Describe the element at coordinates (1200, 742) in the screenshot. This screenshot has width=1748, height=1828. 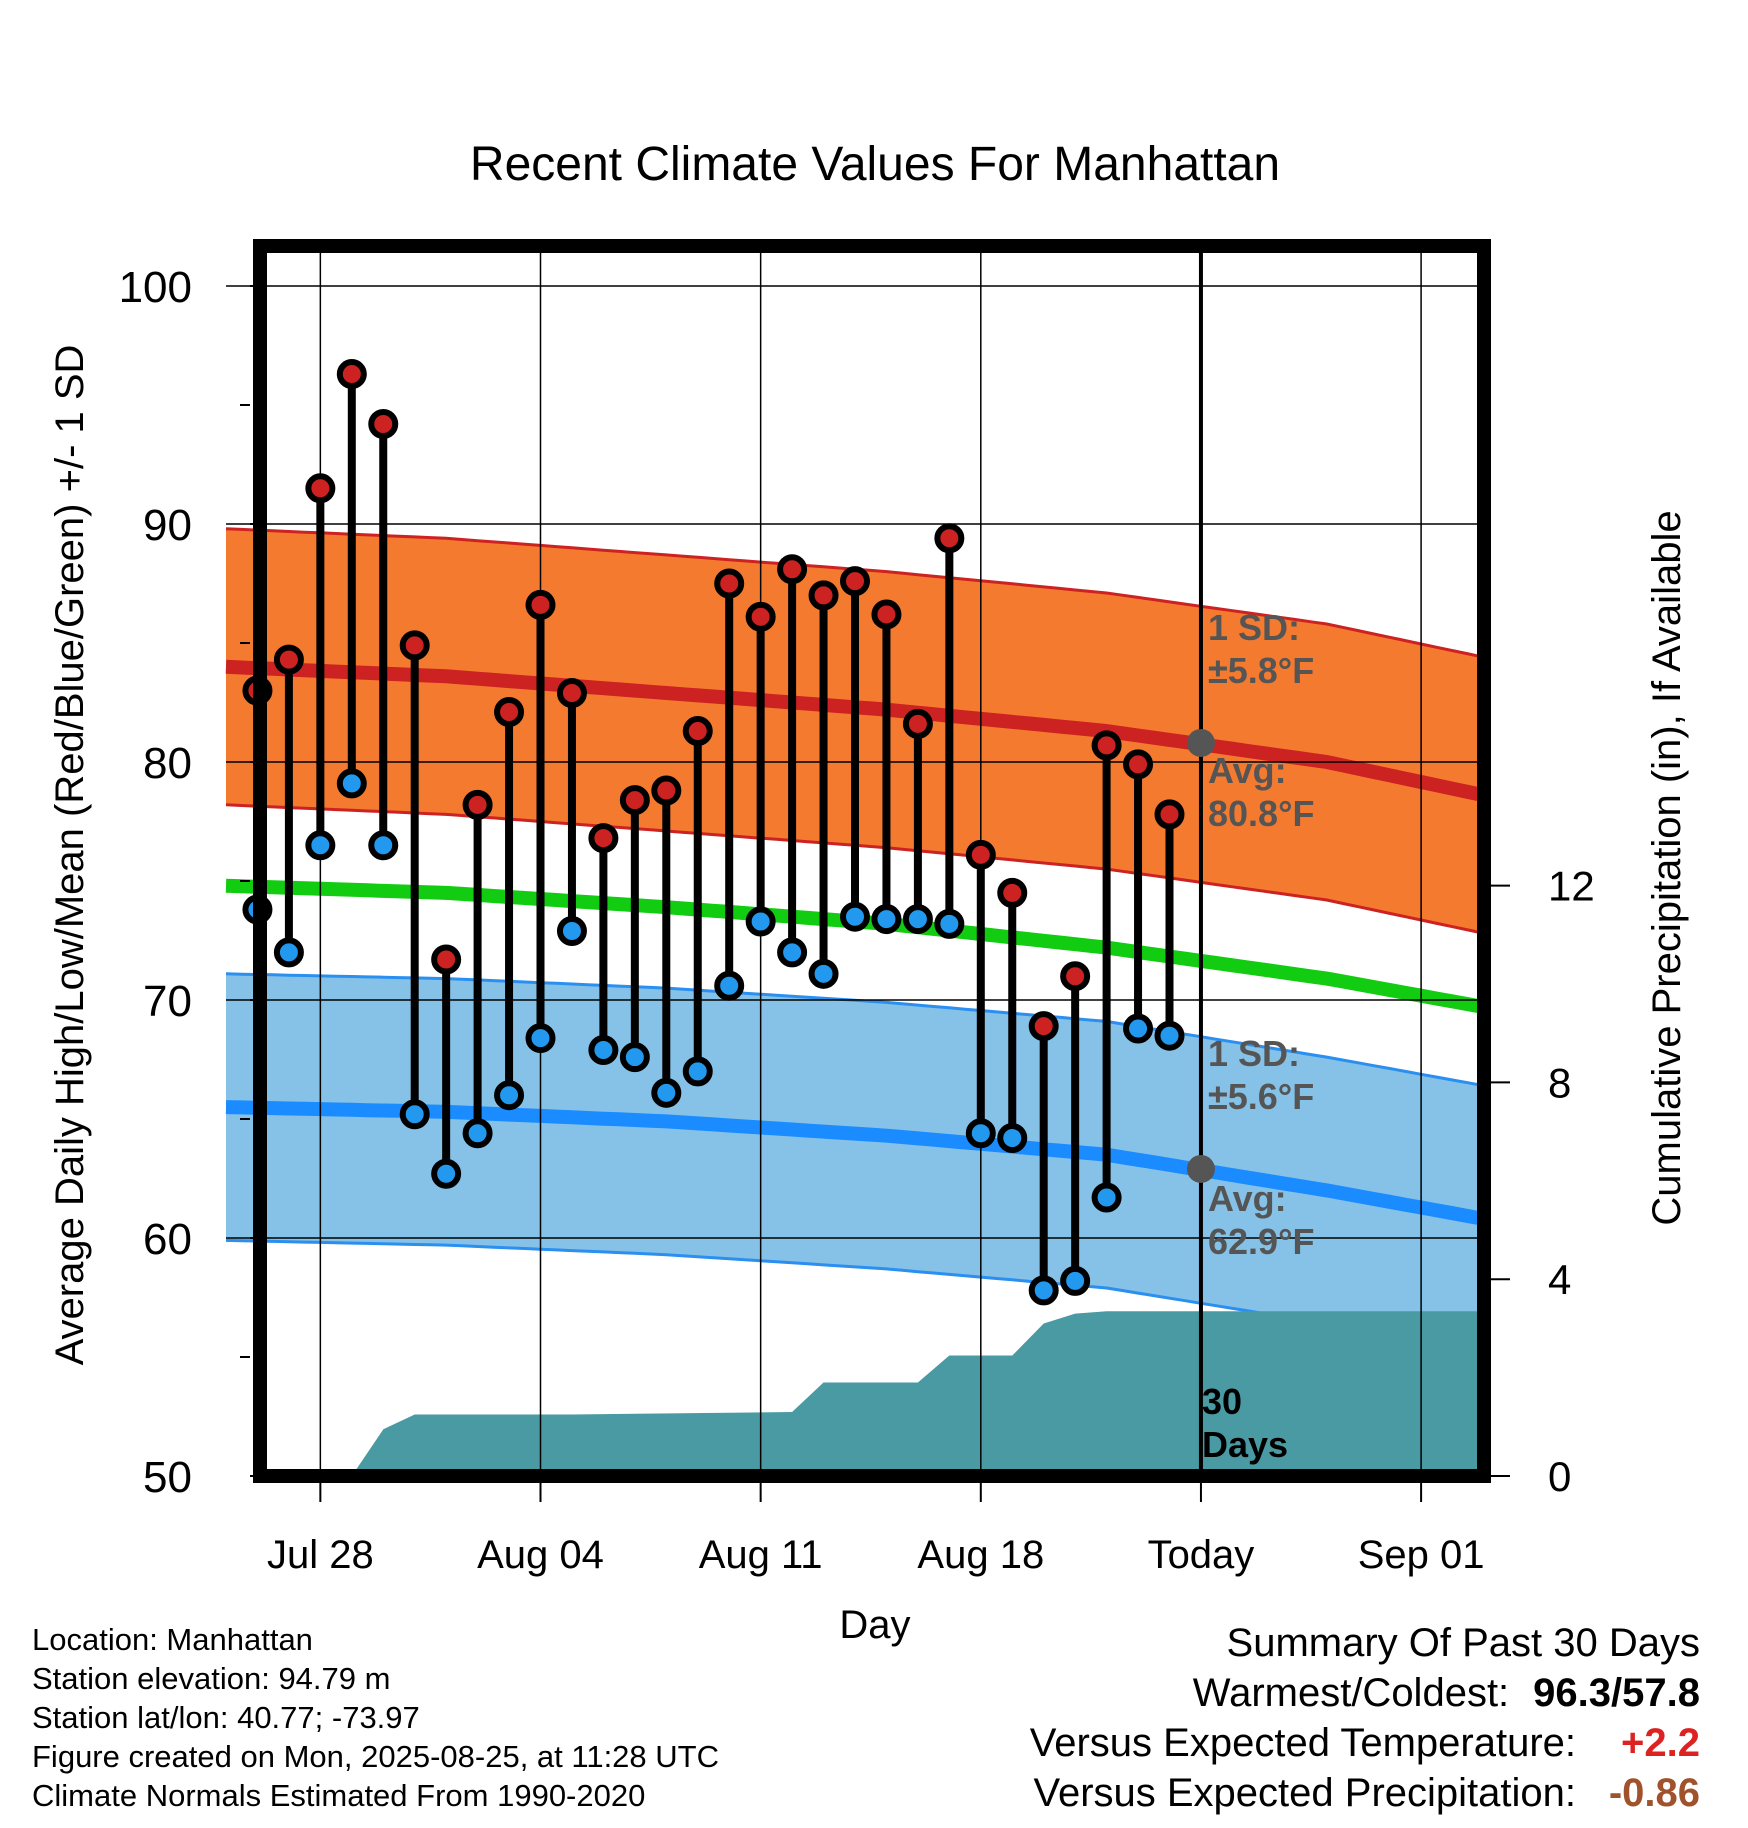
I see `today-high-avg-marker` at that location.